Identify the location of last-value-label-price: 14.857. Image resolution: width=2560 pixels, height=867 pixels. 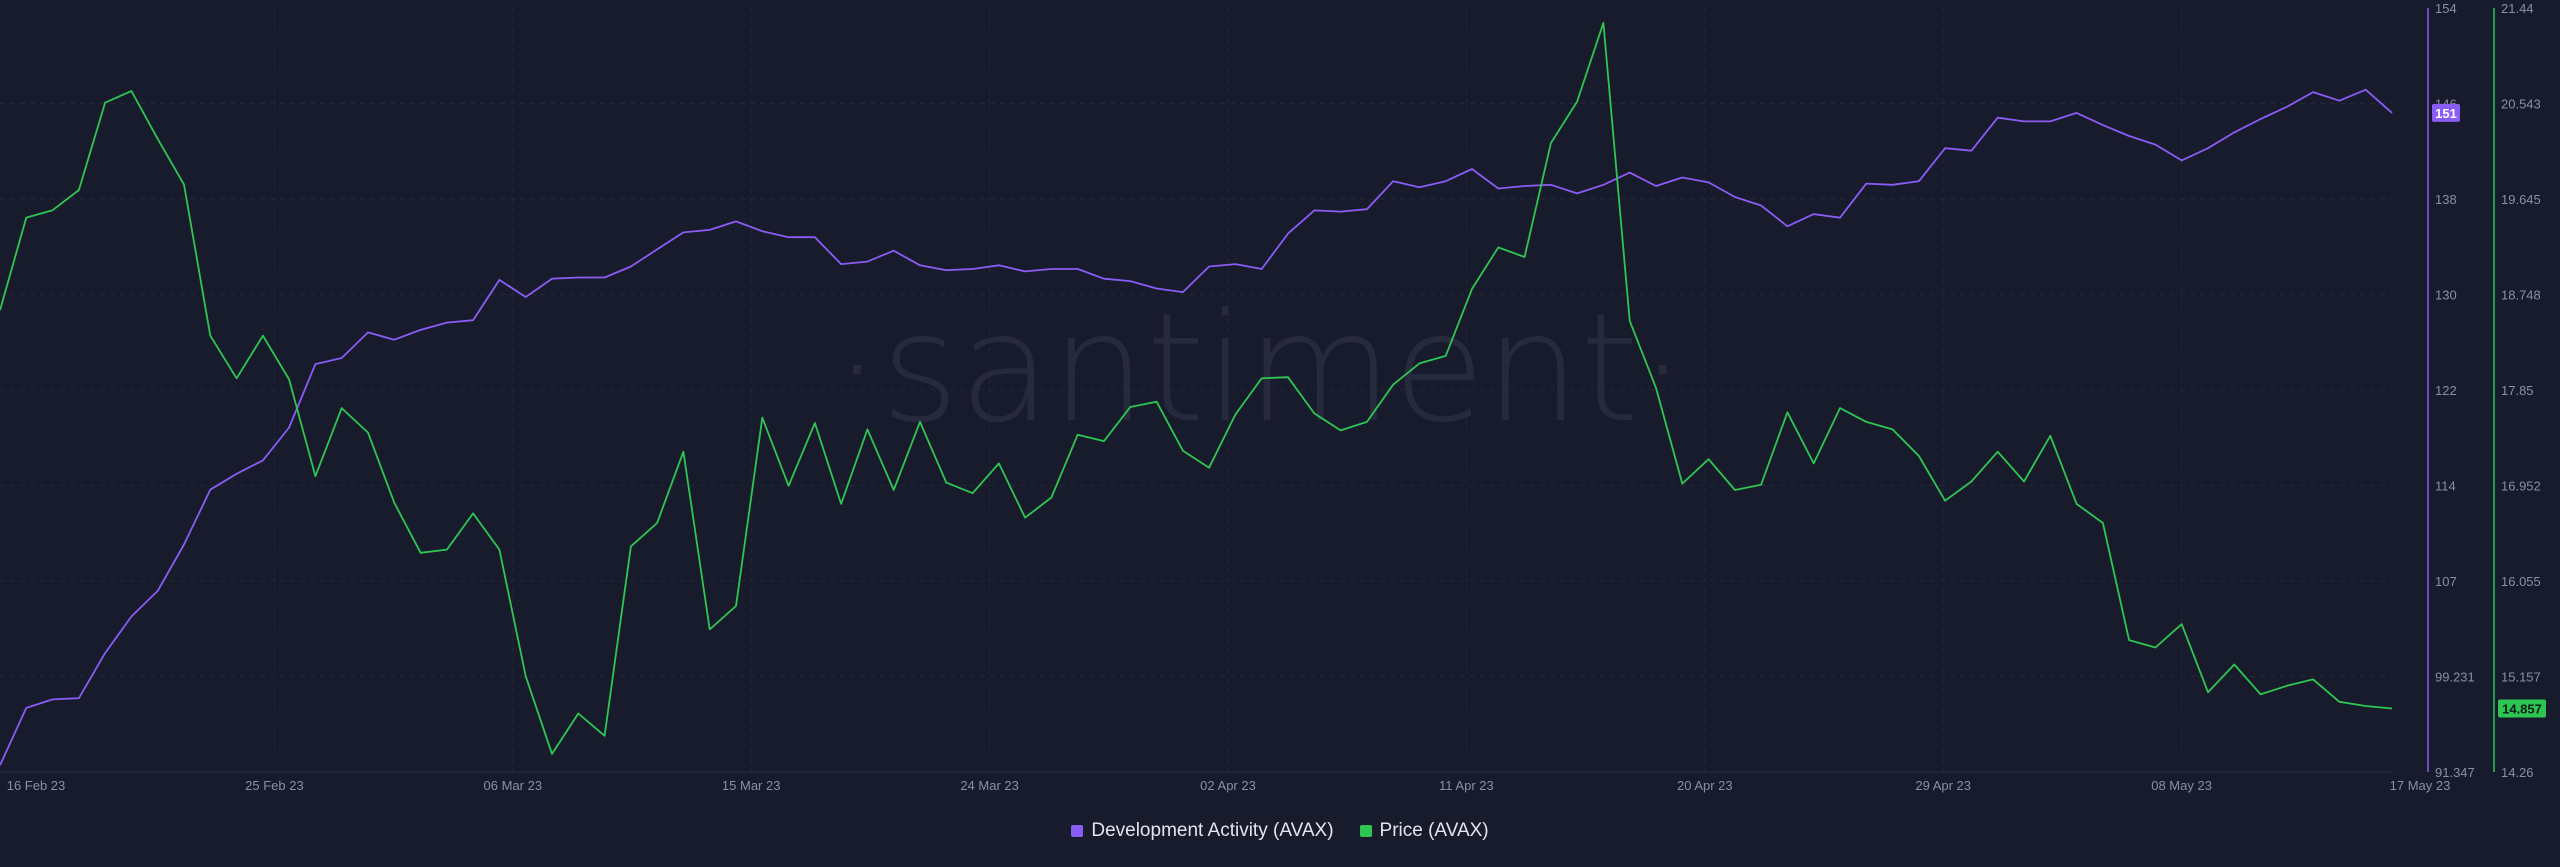
(2522, 708).